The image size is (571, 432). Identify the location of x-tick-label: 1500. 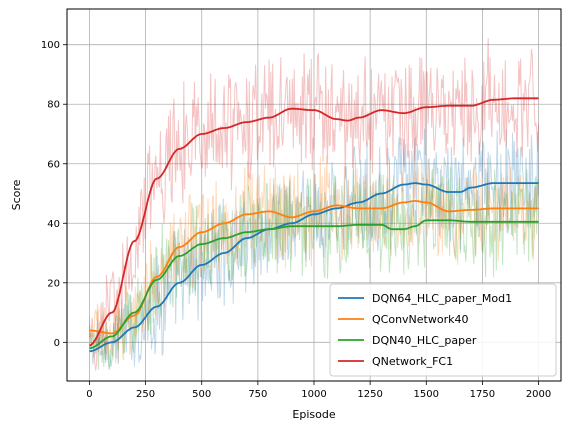
(426, 394).